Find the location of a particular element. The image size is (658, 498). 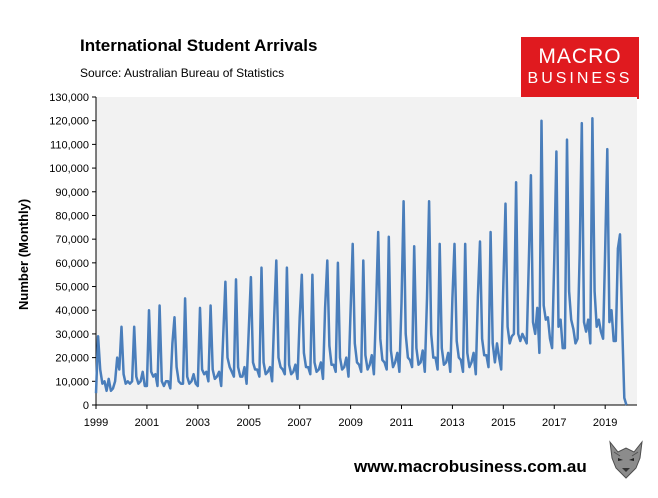

y-tick-label: 90,000 is located at coordinates (72, 193).